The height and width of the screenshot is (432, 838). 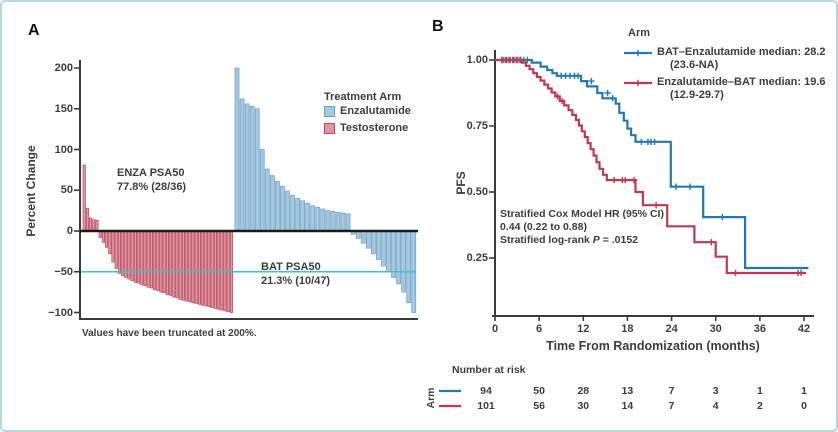 What do you see at coordinates (63, 68) in the screenshot?
I see `panel-a-y-tick: 200` at bounding box center [63, 68].